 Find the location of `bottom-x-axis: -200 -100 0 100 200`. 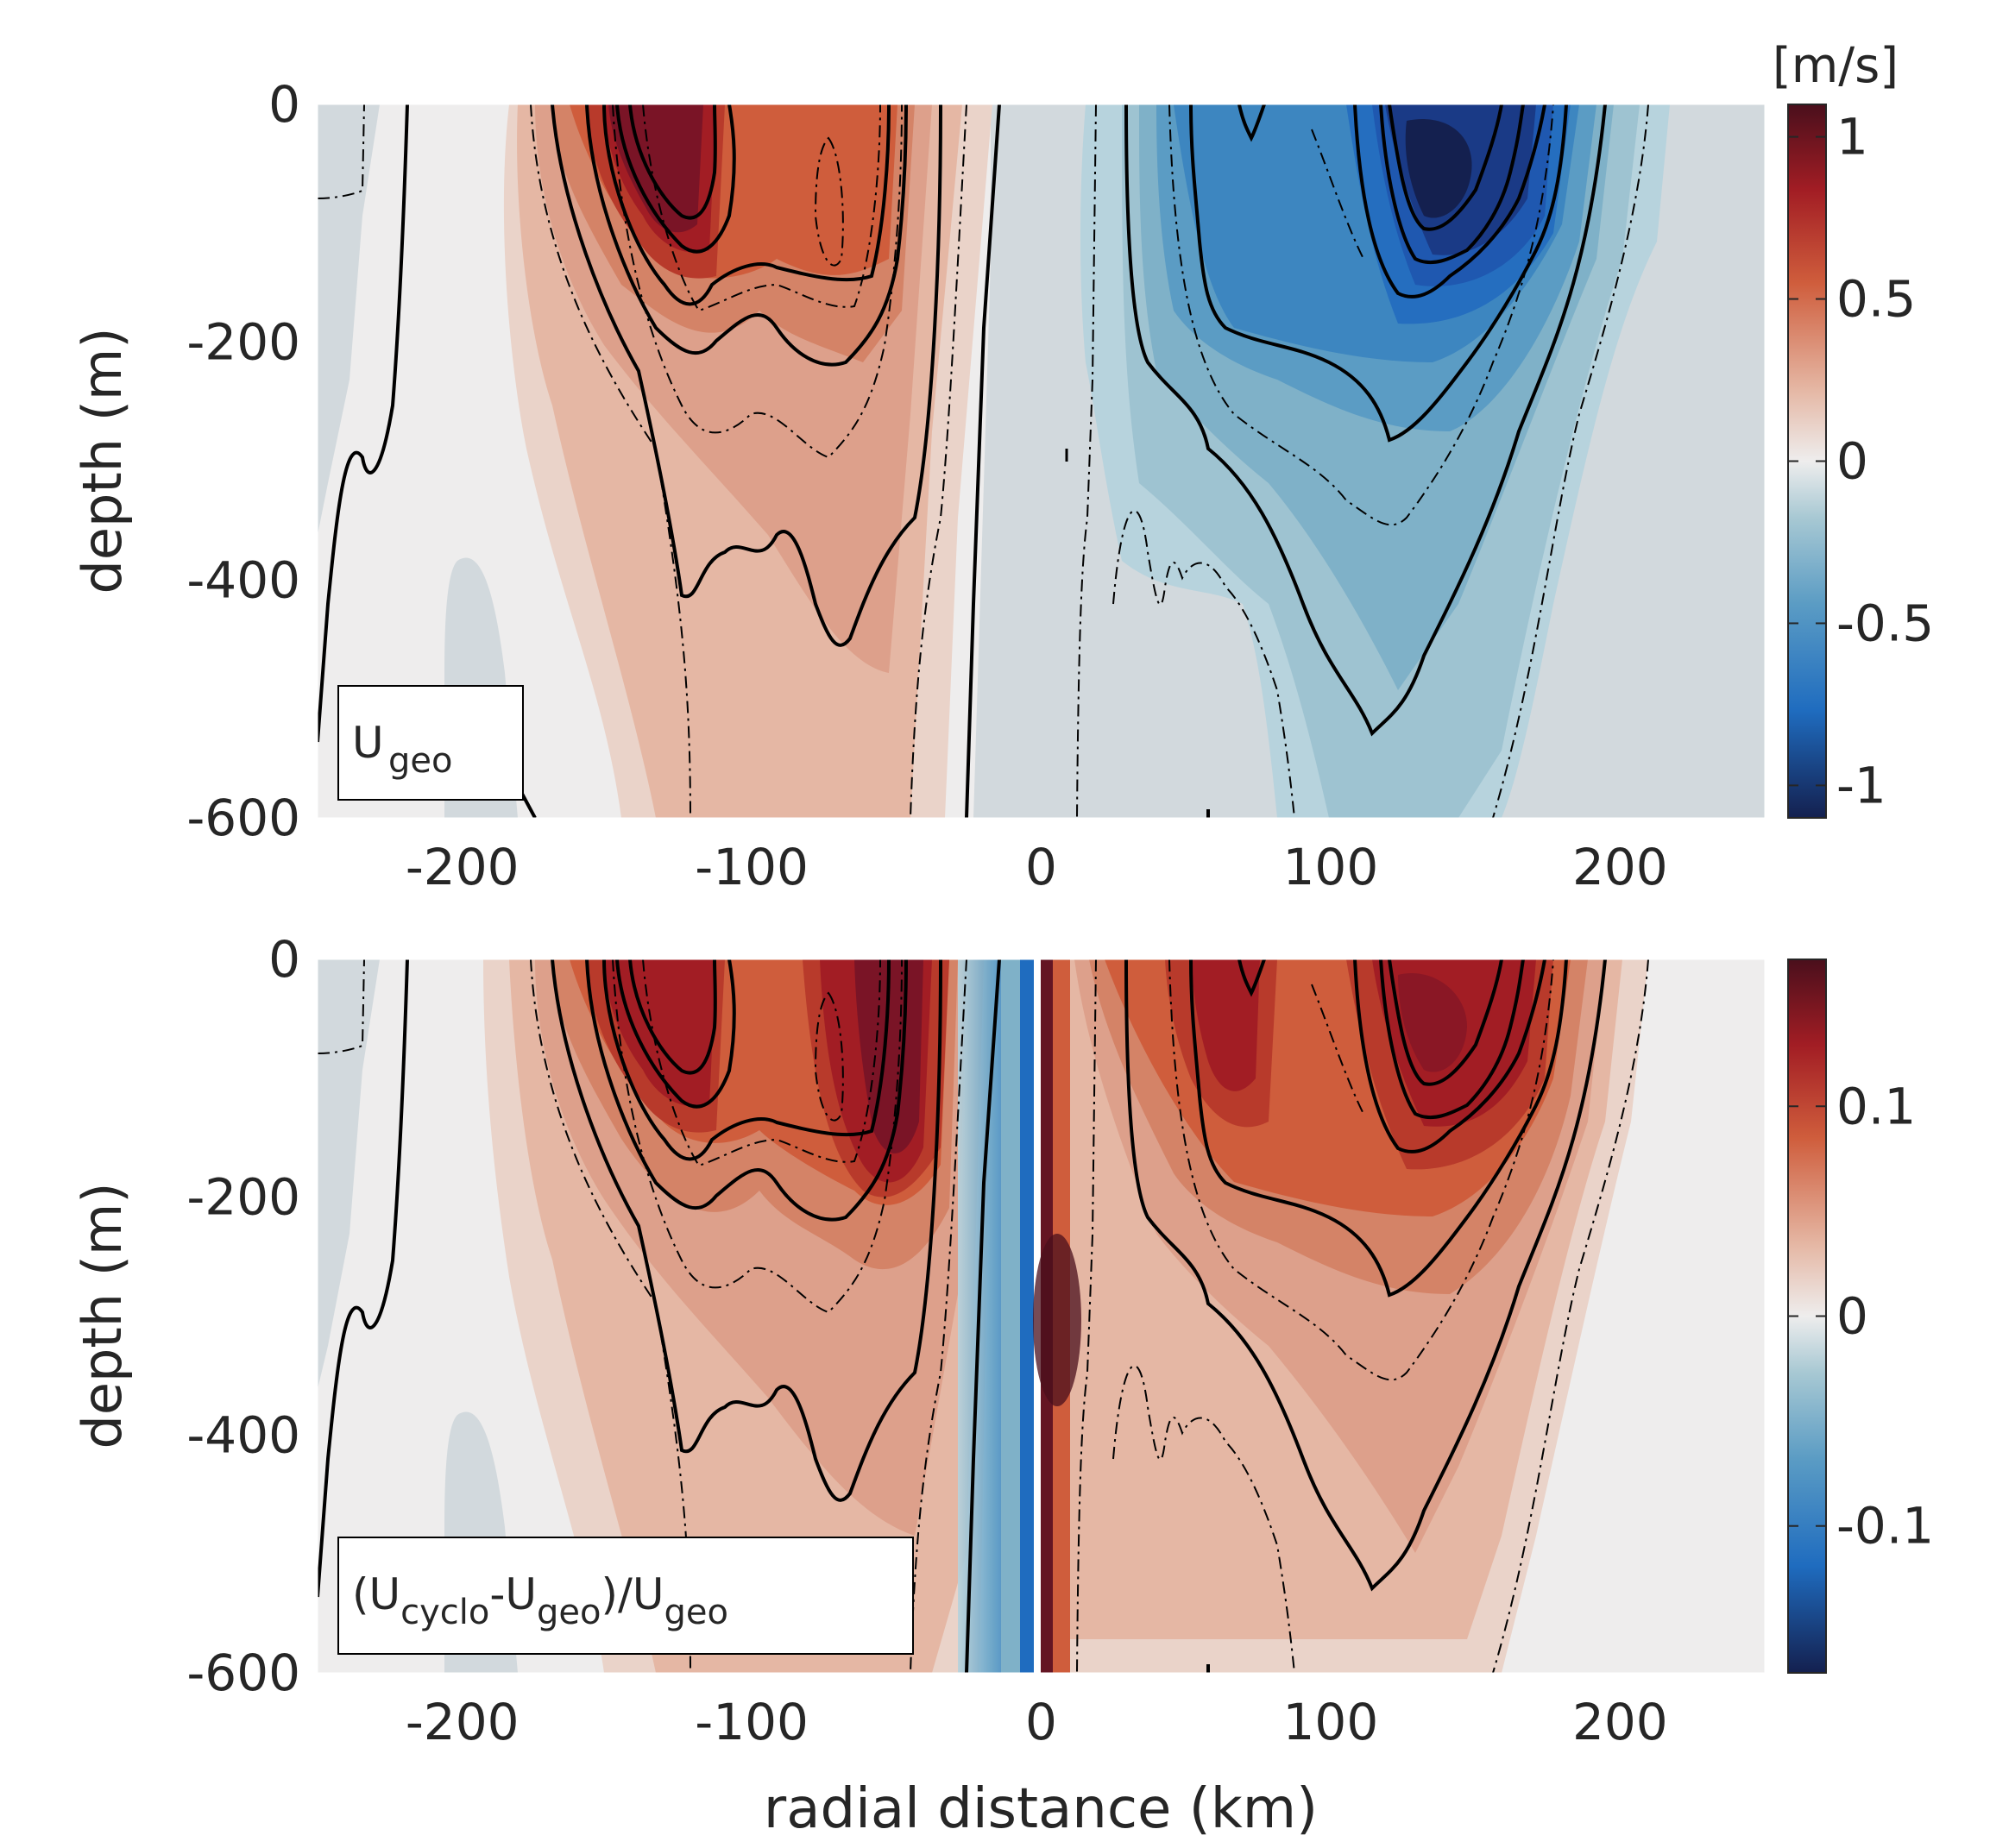

bottom-x-axis: -200 -100 0 100 200 is located at coordinates (1037, 1722).